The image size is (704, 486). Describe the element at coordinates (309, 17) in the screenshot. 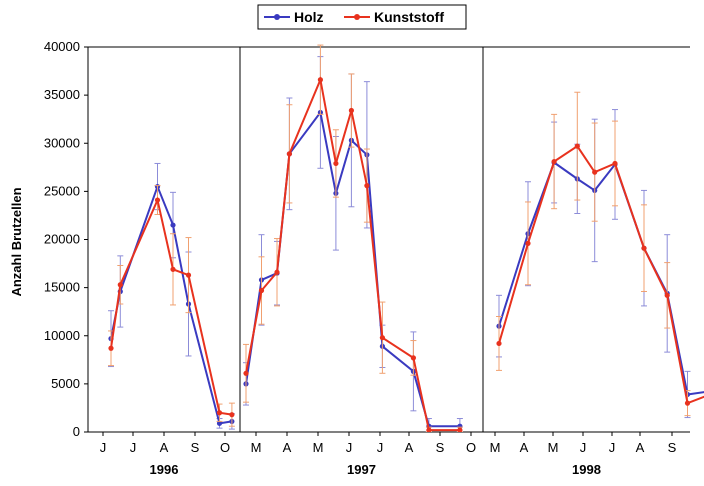

I see `legend-holz-label: Holz` at that location.